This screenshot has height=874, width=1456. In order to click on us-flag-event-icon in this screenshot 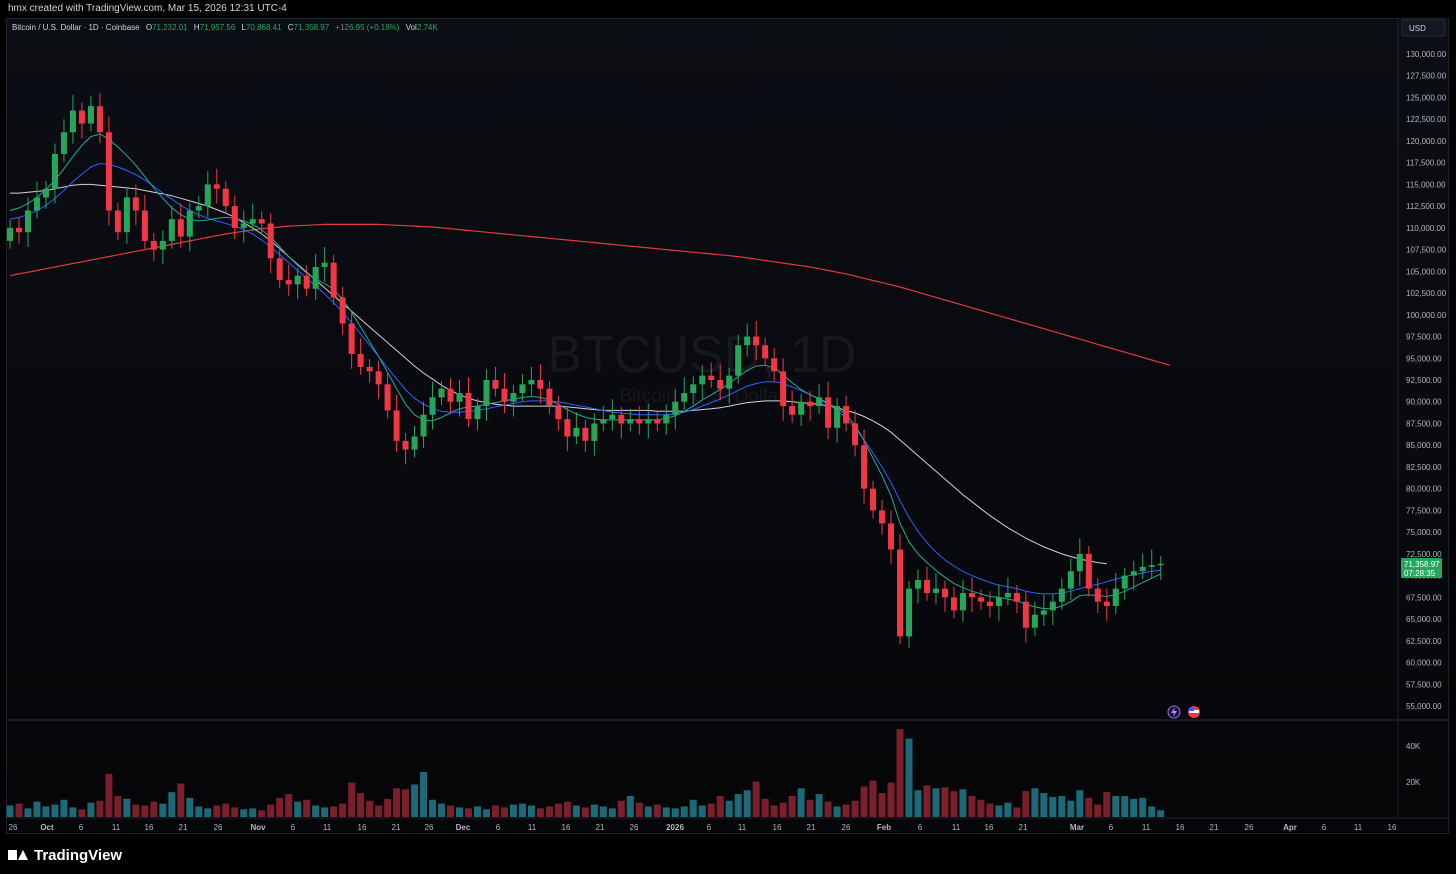, I will do `click(1194, 712)`.